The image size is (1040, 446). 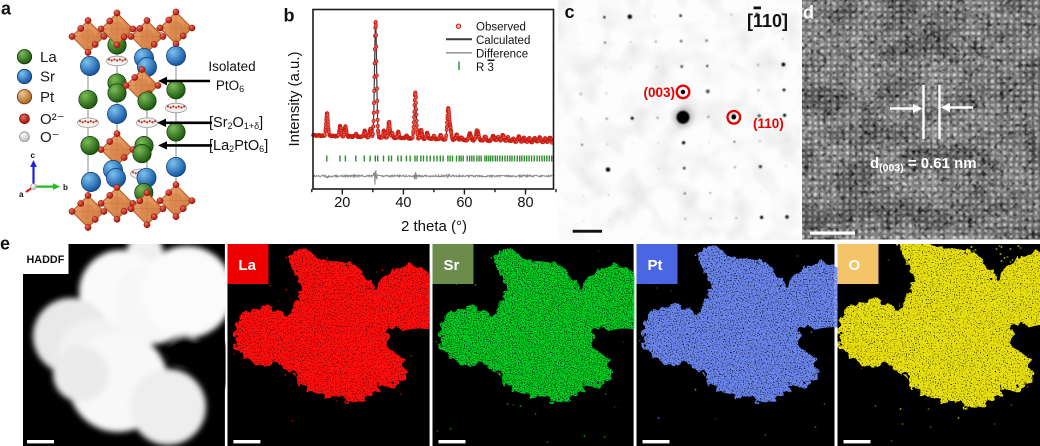 I want to click on svg-text: [La2PtO6], so click(x=238, y=146).